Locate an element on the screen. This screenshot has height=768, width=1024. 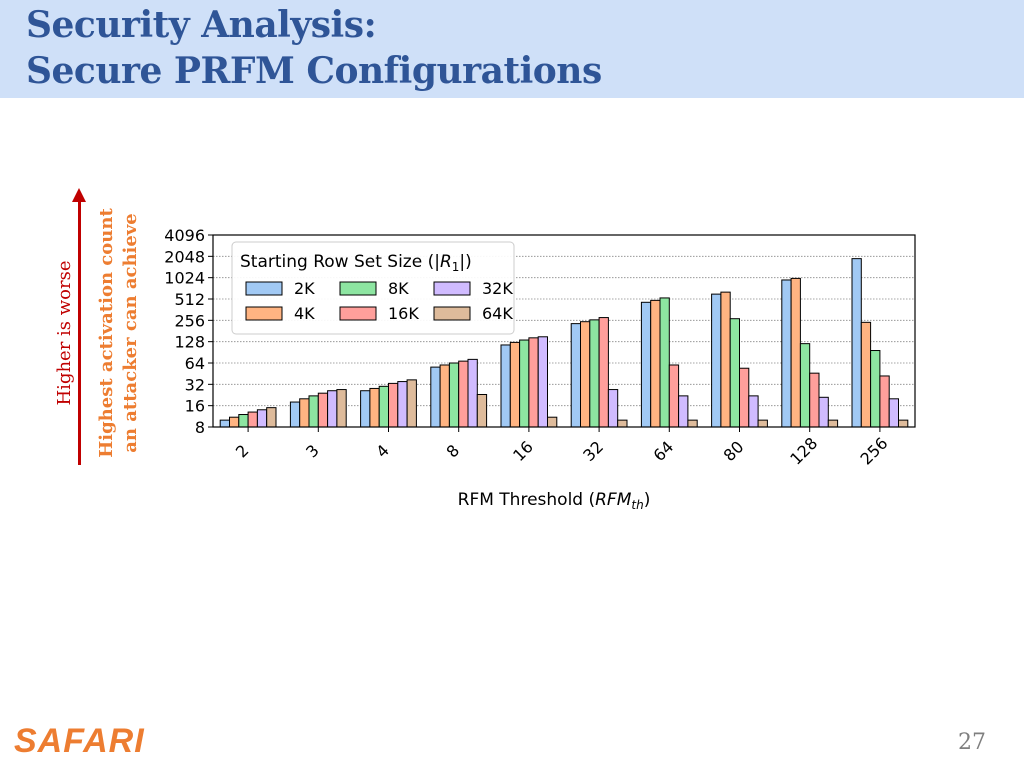
y-tick-label: 512 is located at coordinates (189, 299).